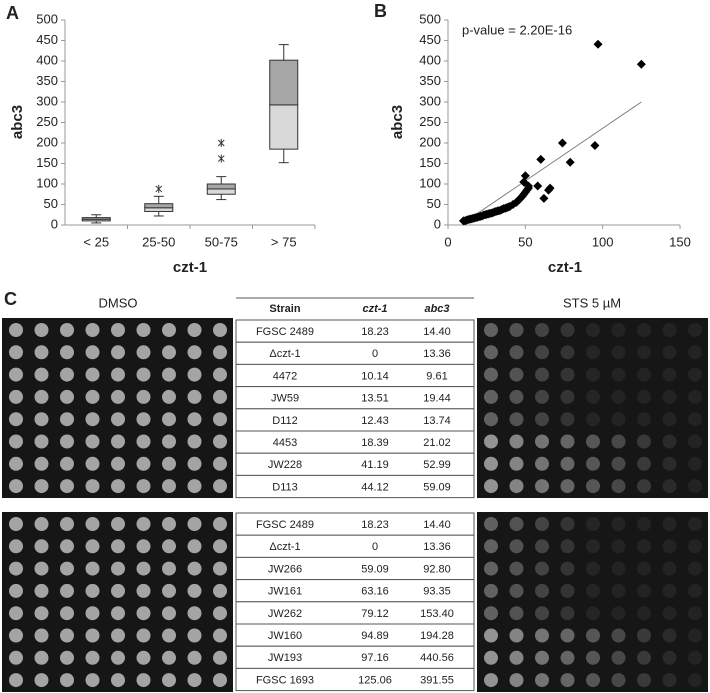 This screenshot has height=693, width=710. I want to click on x-tick-label: 50-75, so click(221, 241).